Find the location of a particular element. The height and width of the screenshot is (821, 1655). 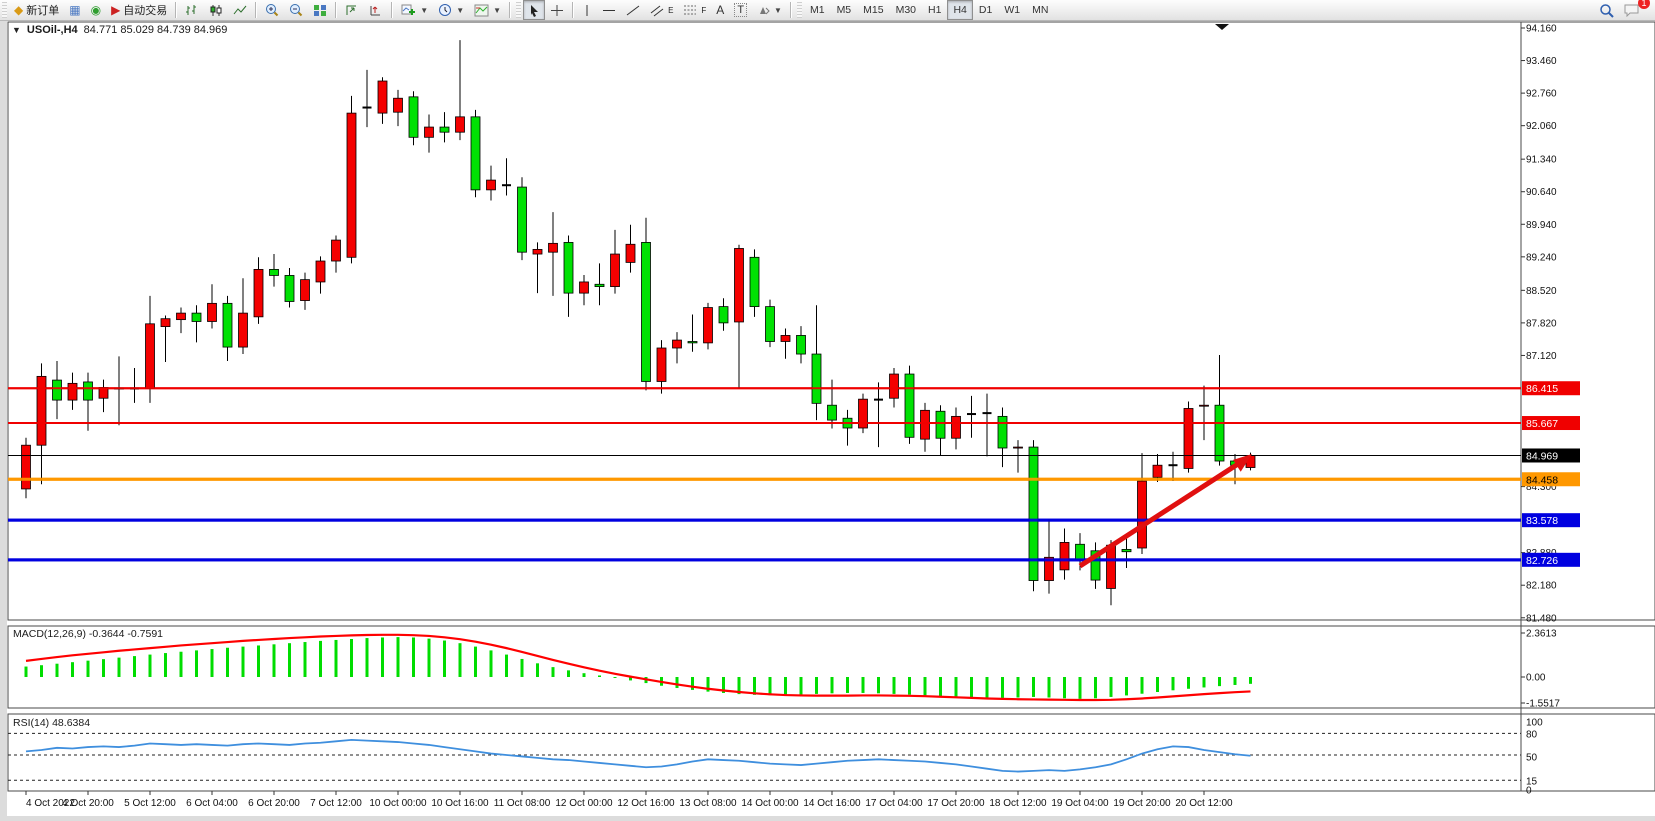

market-watch-icon: ▦ is located at coordinates (75, 10).